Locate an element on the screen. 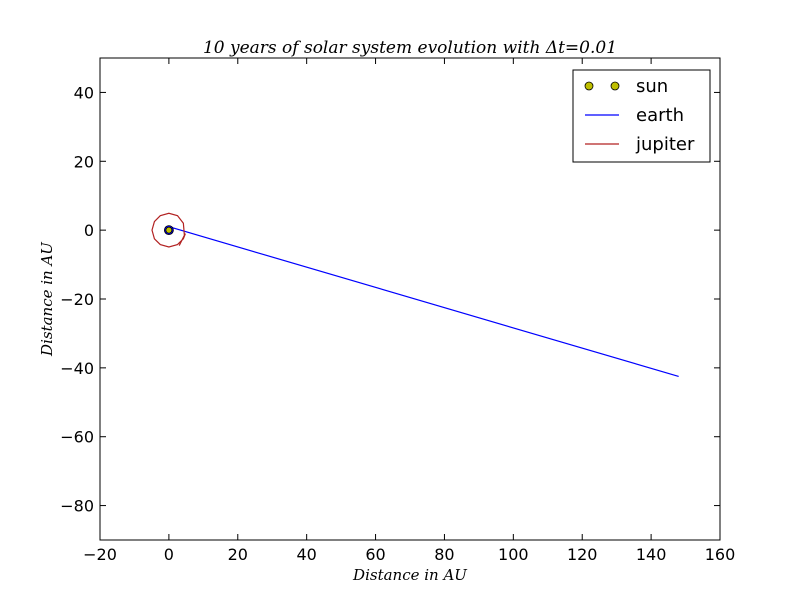  x-tick-label: 20 is located at coordinates (238, 554).